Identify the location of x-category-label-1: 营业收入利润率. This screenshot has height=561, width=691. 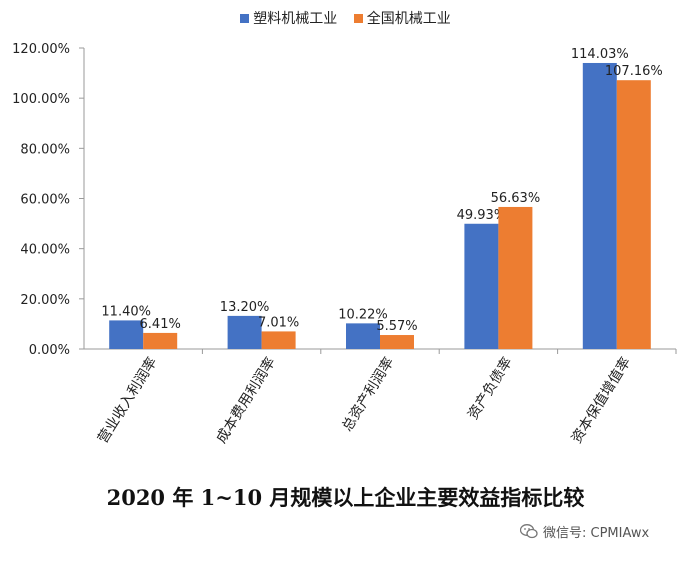
(127, 400).